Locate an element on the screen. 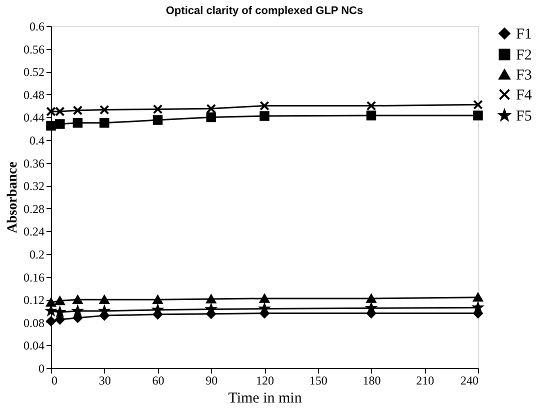  y-tick-label: 0.56 is located at coordinates (34, 49).